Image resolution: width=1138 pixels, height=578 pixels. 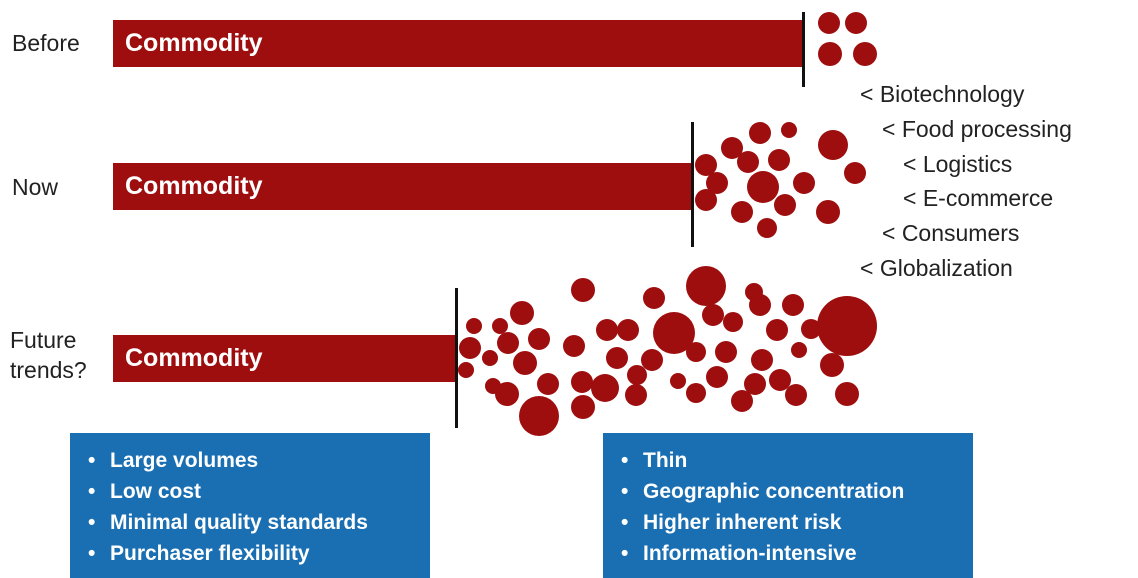 What do you see at coordinates (936, 268) in the screenshot?
I see `driver-globalization: < Globalization` at bounding box center [936, 268].